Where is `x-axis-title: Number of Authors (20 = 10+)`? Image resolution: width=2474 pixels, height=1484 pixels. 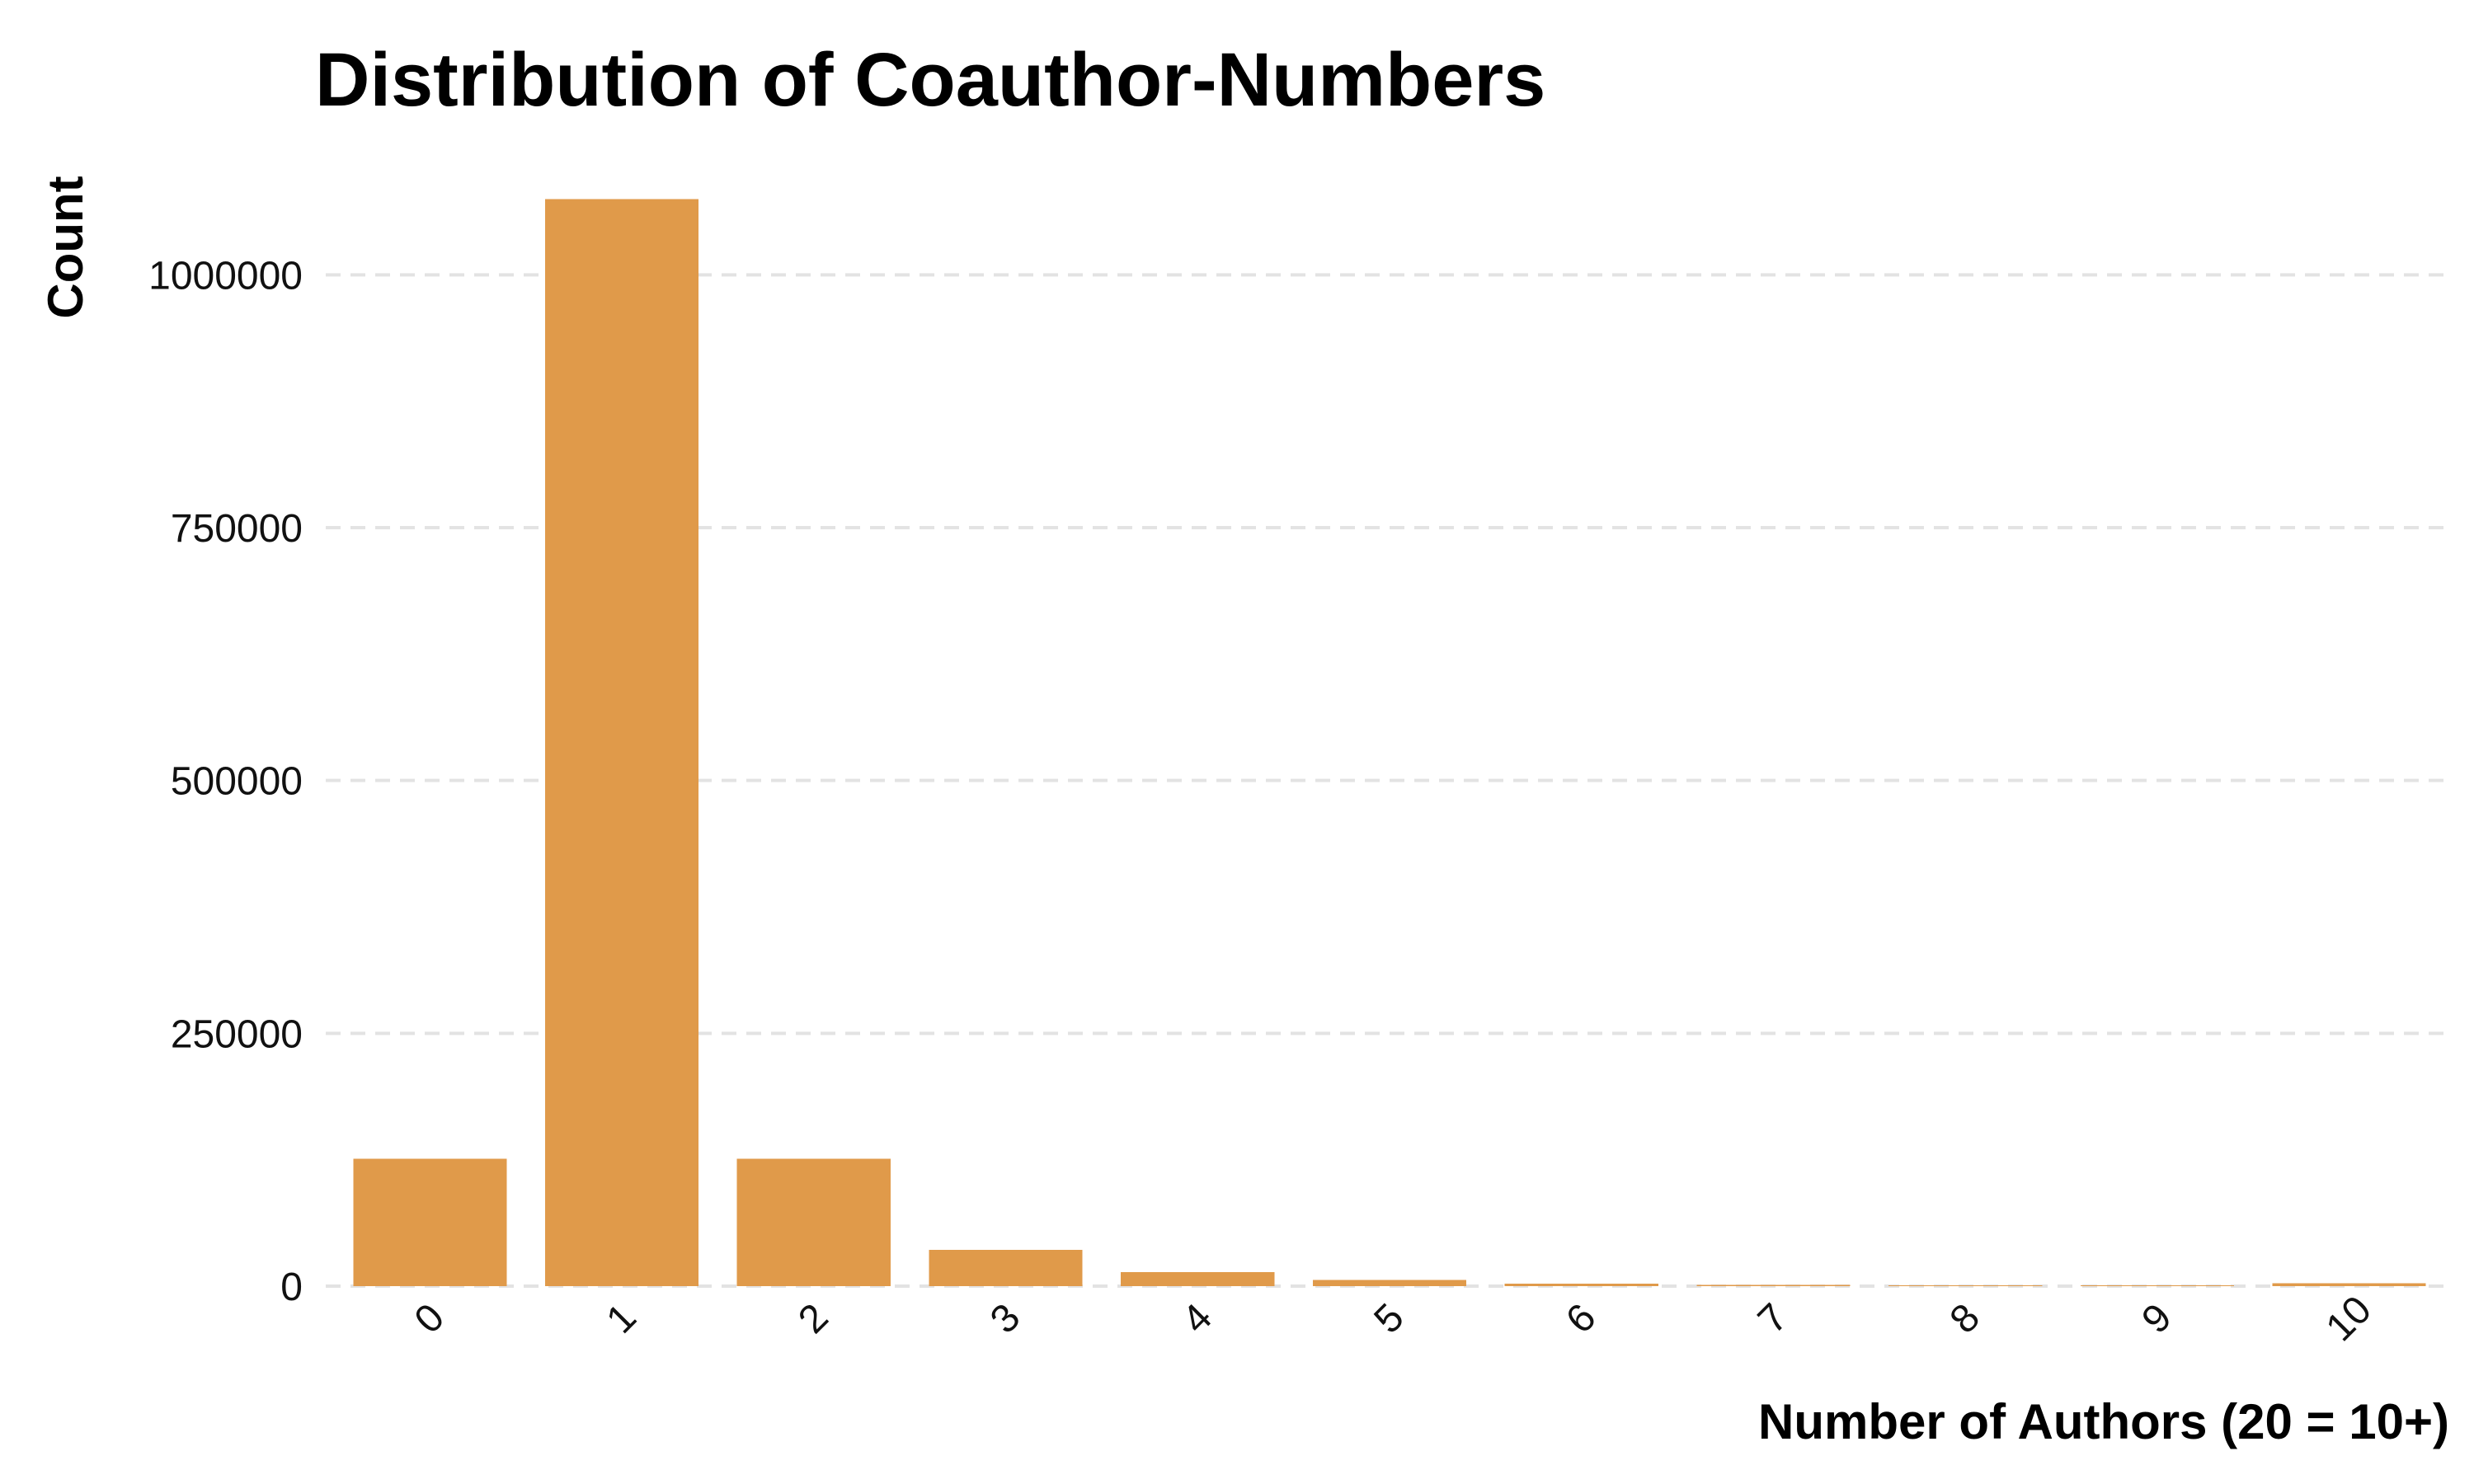 x-axis-title: Number of Authors (20 = 10+) is located at coordinates (2103, 1421).